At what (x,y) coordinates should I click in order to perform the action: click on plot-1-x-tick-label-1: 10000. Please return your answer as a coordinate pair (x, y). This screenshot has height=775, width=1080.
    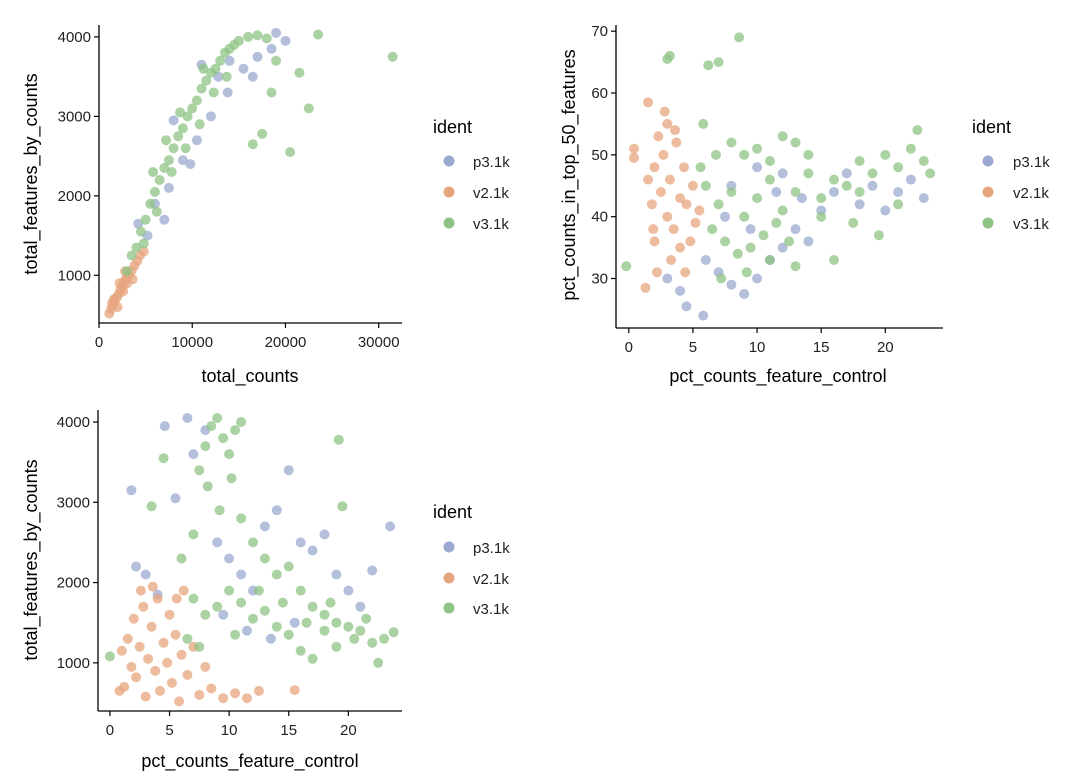
    Looking at the image, I should click on (192, 342).